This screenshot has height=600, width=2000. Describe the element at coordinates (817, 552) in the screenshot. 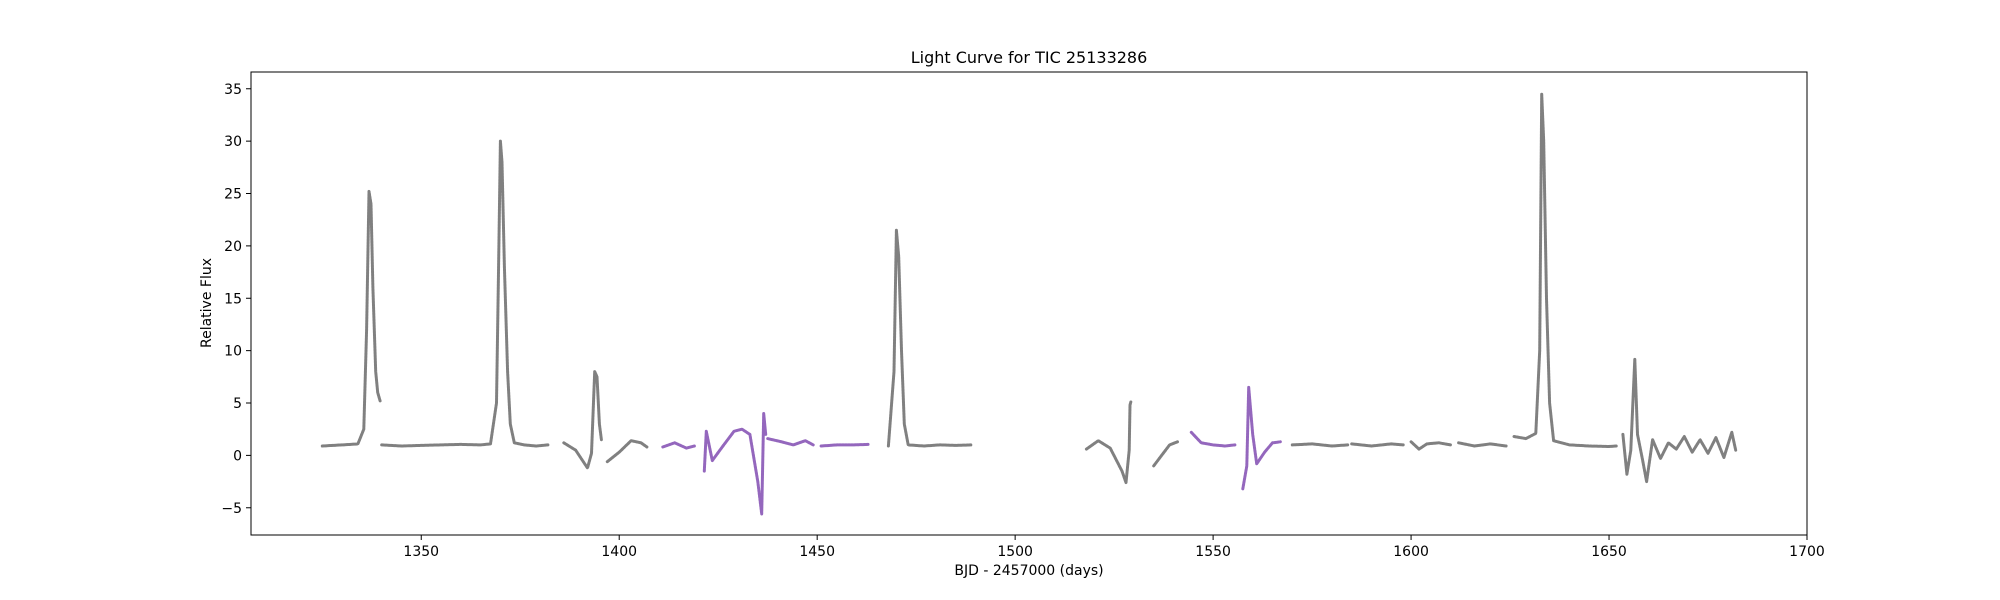

I see `x-tick-label: 1450` at that location.